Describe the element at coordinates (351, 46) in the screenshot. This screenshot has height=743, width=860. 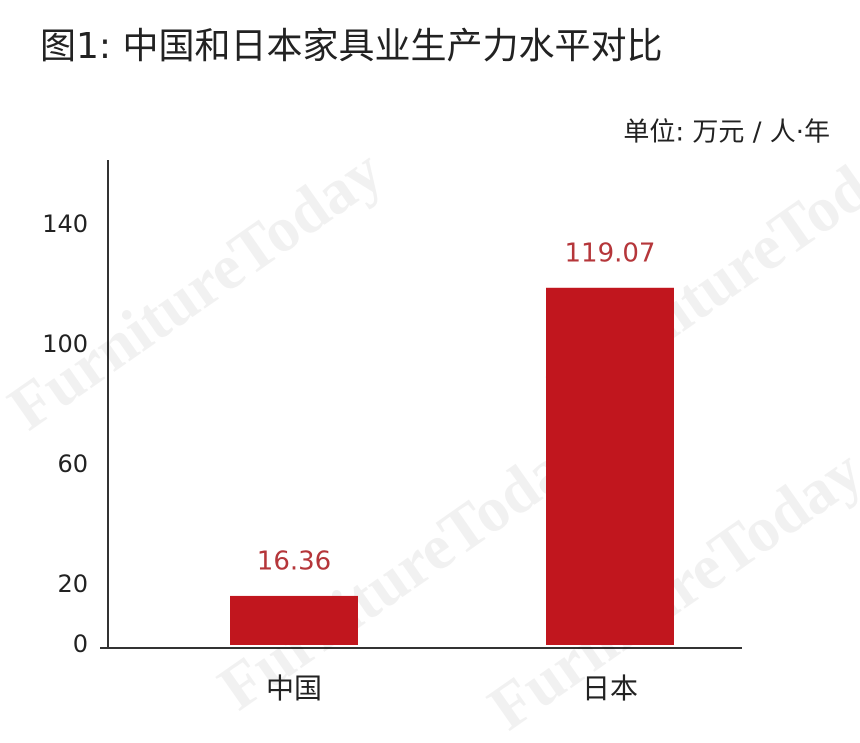
I see `chart-title: 图1: 中国和日本家具业生产力水平对比` at that location.